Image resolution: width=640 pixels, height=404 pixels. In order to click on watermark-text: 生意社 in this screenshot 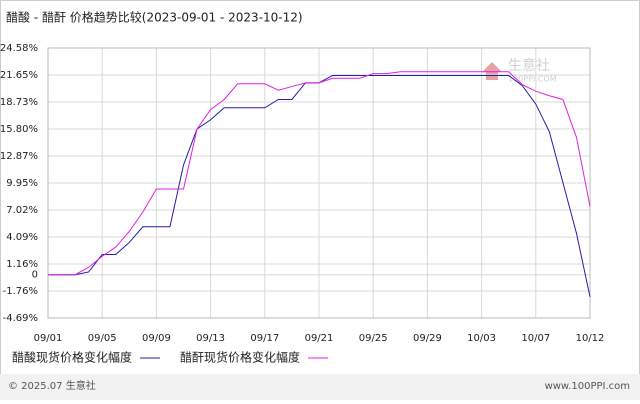, I will do `click(529, 65)`.